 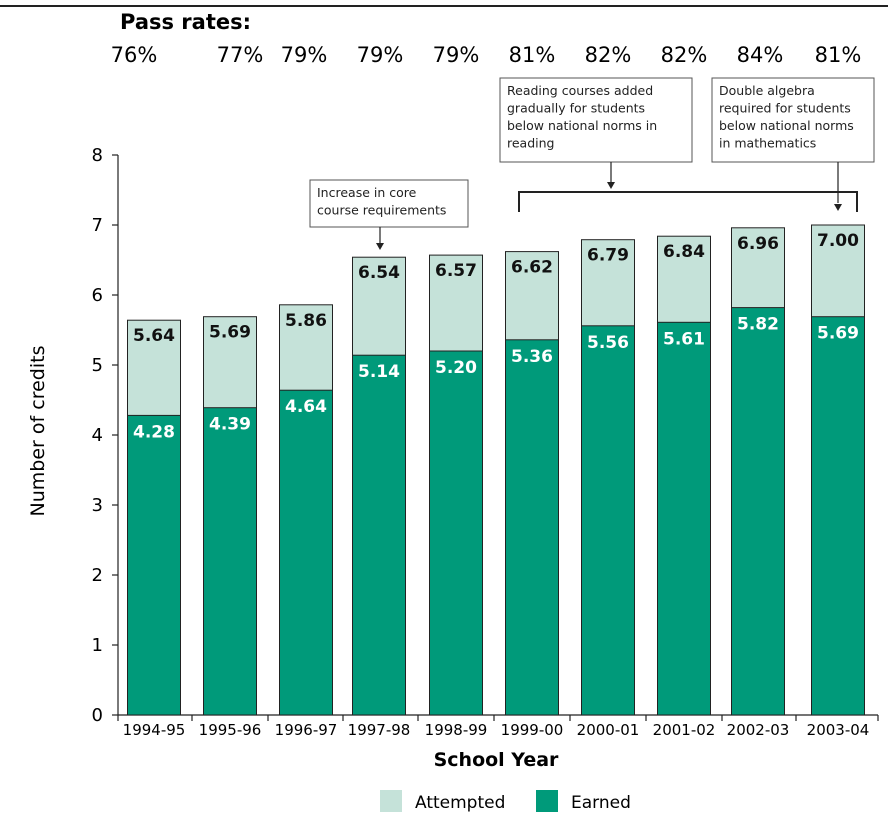 I want to click on earned-value-label: 4.39, so click(x=230, y=425).